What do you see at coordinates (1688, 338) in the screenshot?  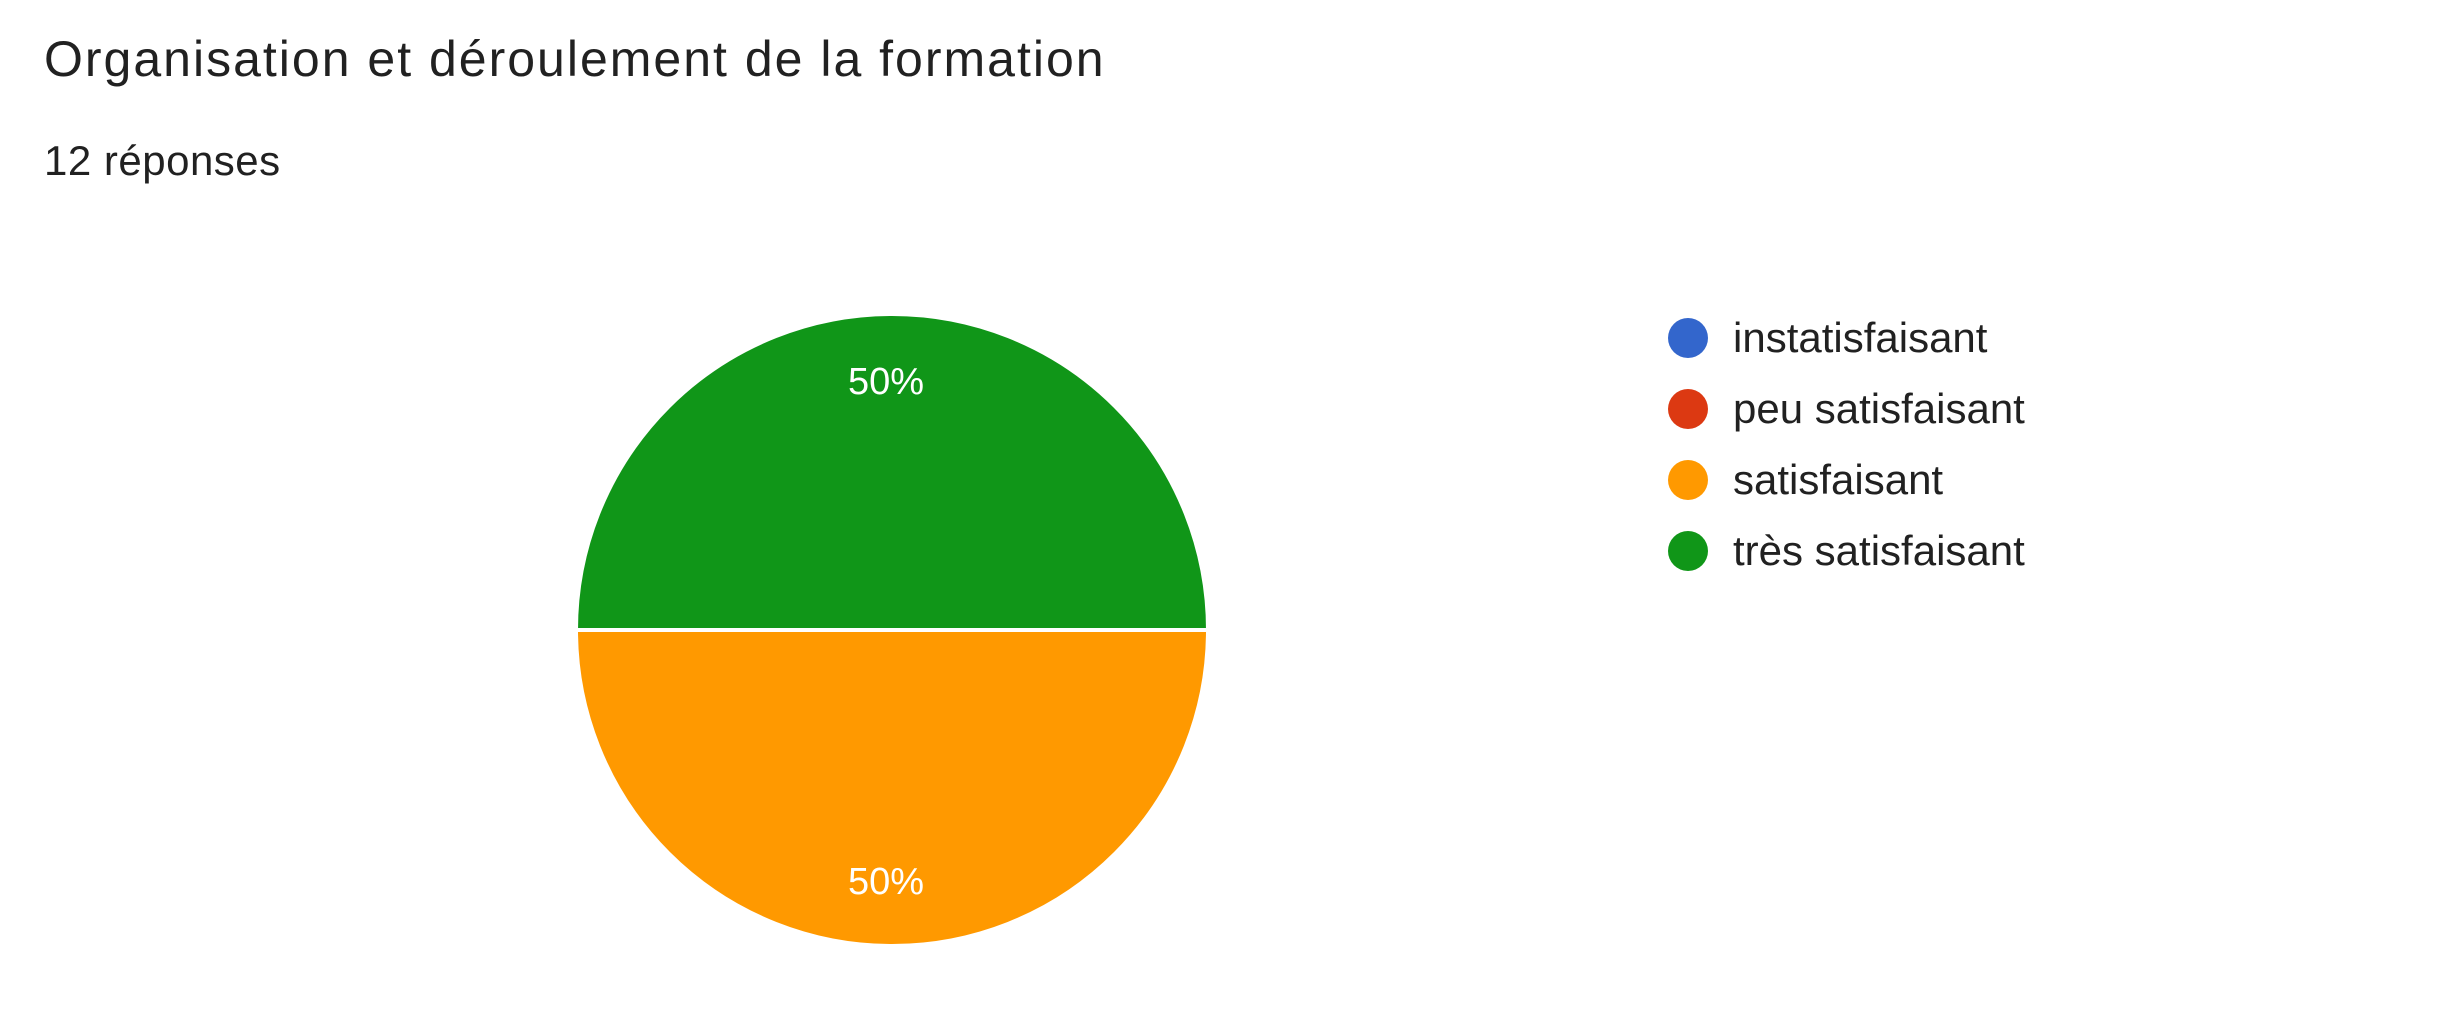 I see `legend-color-dot-instatisfaisant` at bounding box center [1688, 338].